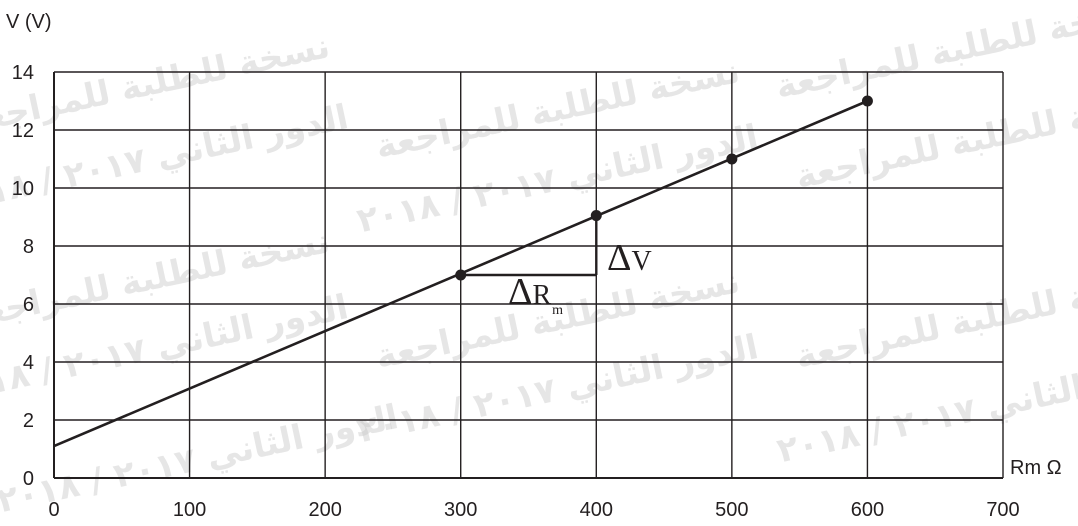 The height and width of the screenshot is (526, 1078). I want to click on x-tick-label: 400, so click(596, 510).